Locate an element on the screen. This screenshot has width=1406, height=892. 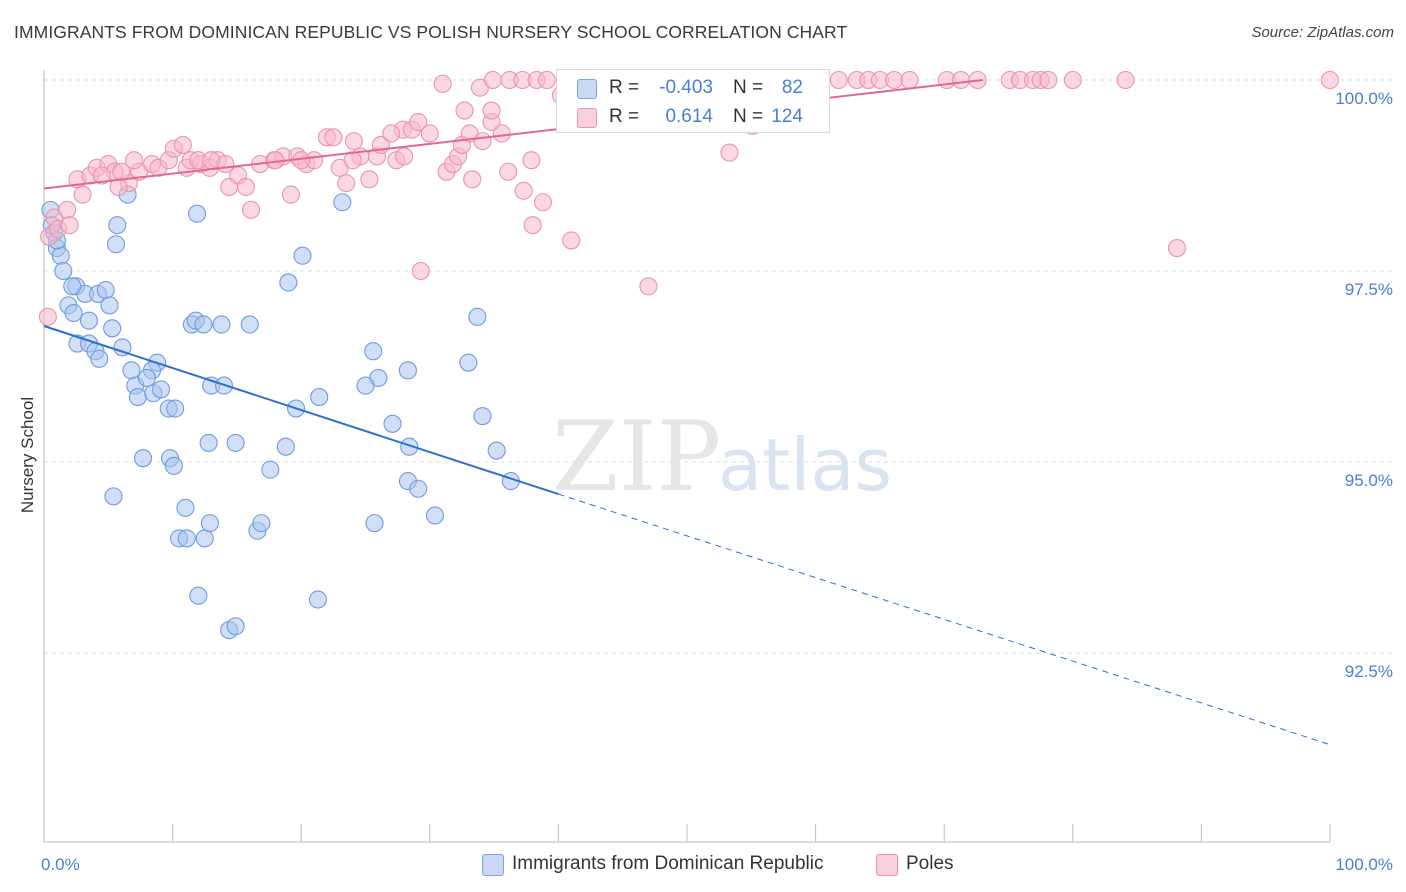
watermark: ZIP atlas is located at coordinates (722, 457).